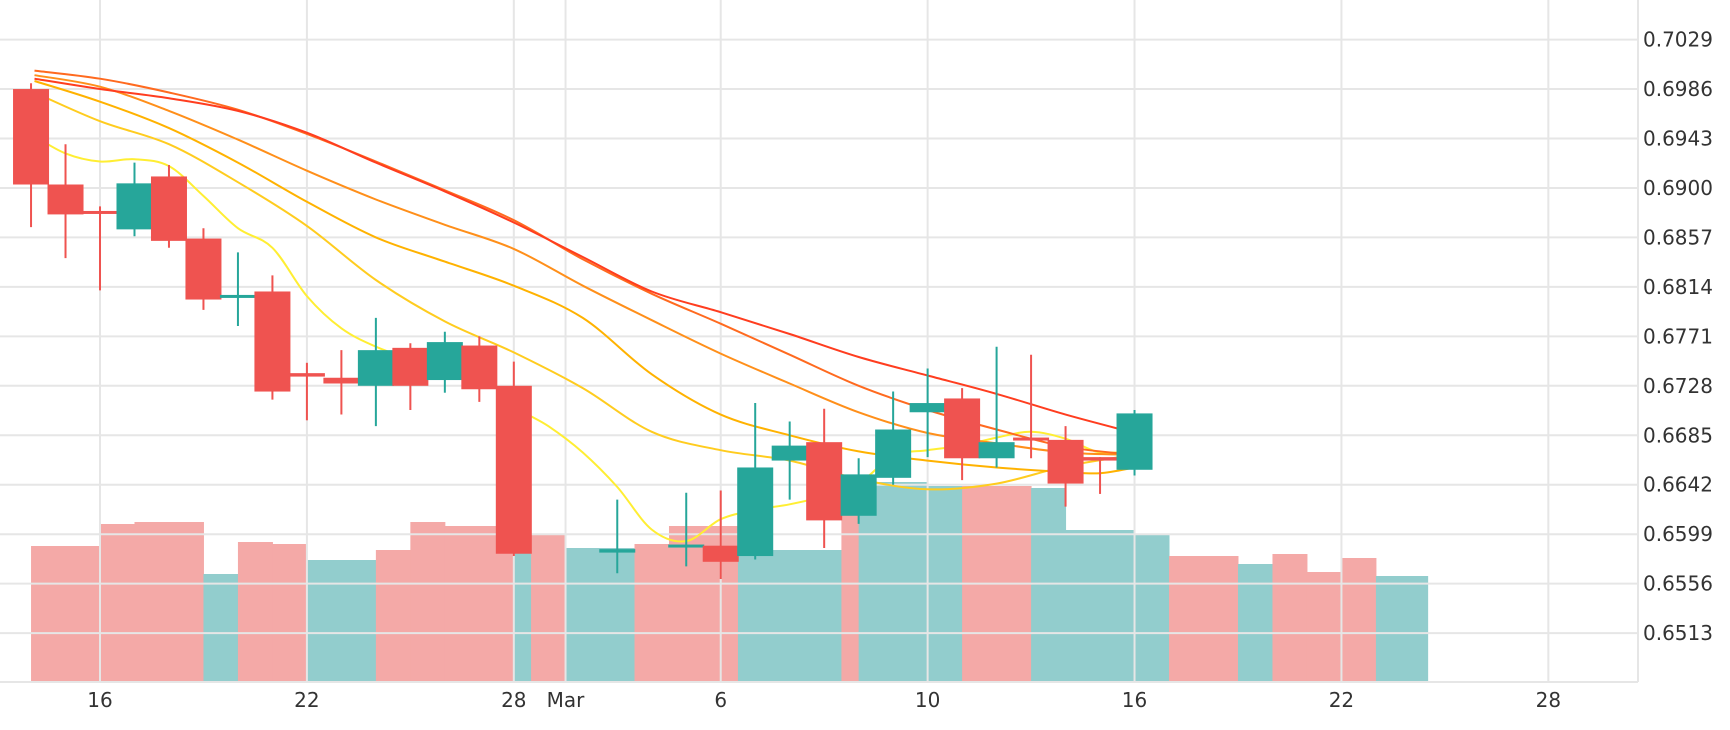 The image size is (1730, 730). I want to click on y-tick-label: 0.6685, so click(1678, 435).